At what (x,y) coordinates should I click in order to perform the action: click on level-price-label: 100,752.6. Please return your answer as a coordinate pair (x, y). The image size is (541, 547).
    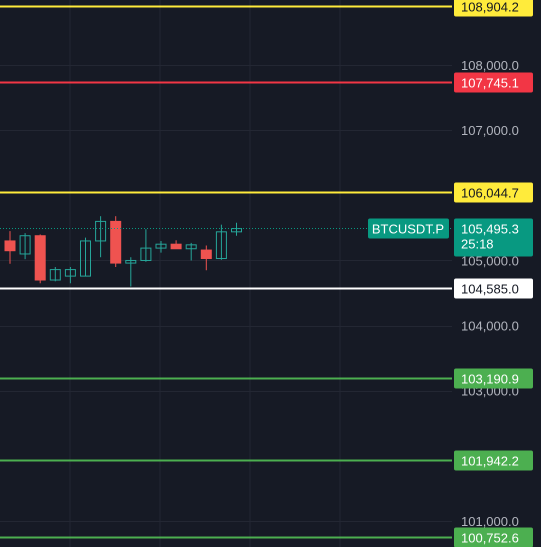
    Looking at the image, I should click on (490, 538).